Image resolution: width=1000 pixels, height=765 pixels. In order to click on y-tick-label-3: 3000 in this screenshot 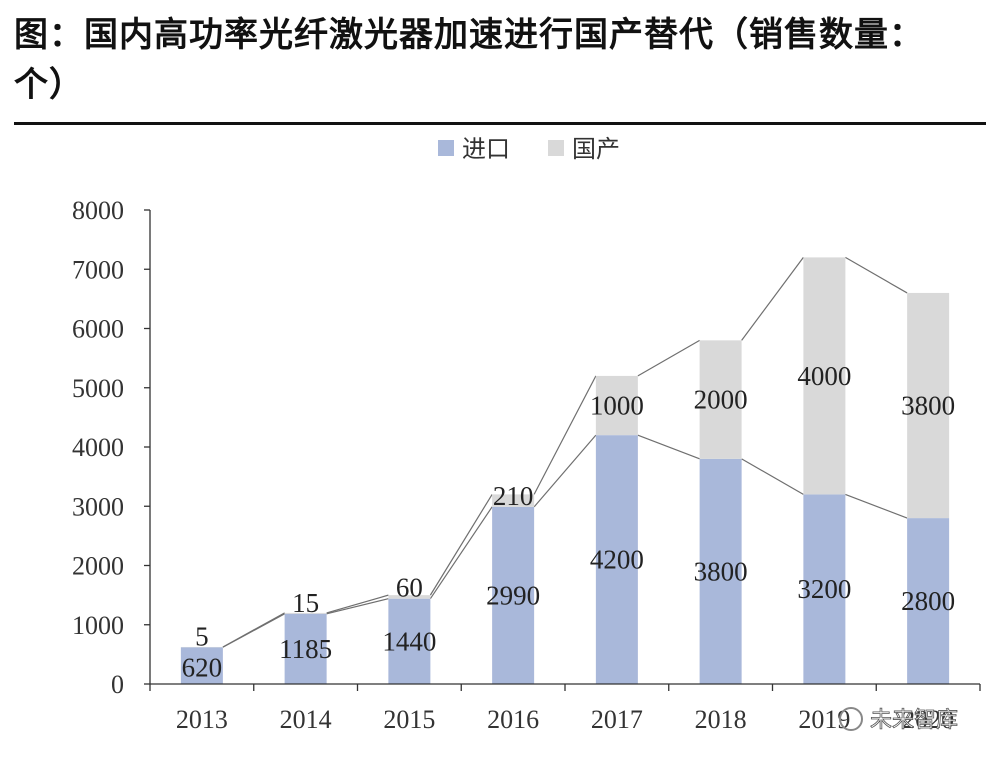, I will do `click(98, 506)`.